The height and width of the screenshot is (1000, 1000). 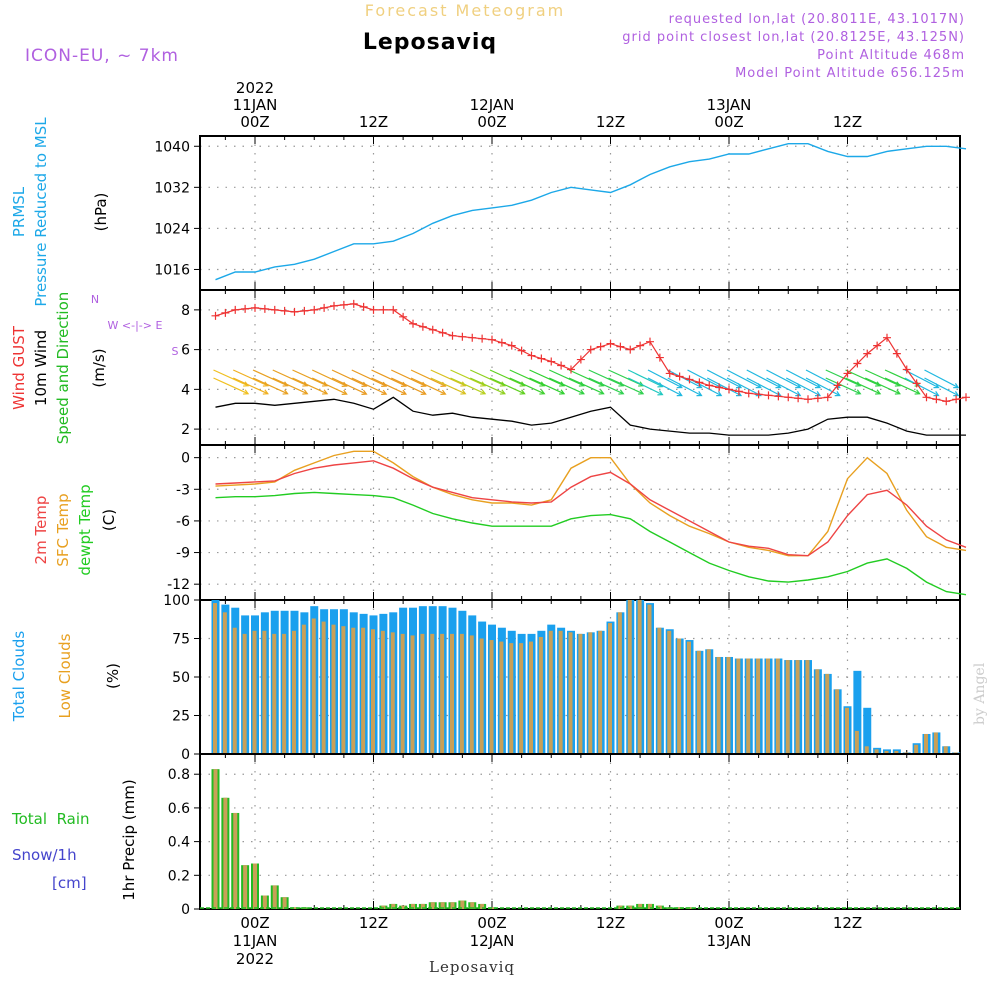 What do you see at coordinates (891, 55) in the screenshot?
I see `point-altitude: Point Altitude 468m` at bounding box center [891, 55].